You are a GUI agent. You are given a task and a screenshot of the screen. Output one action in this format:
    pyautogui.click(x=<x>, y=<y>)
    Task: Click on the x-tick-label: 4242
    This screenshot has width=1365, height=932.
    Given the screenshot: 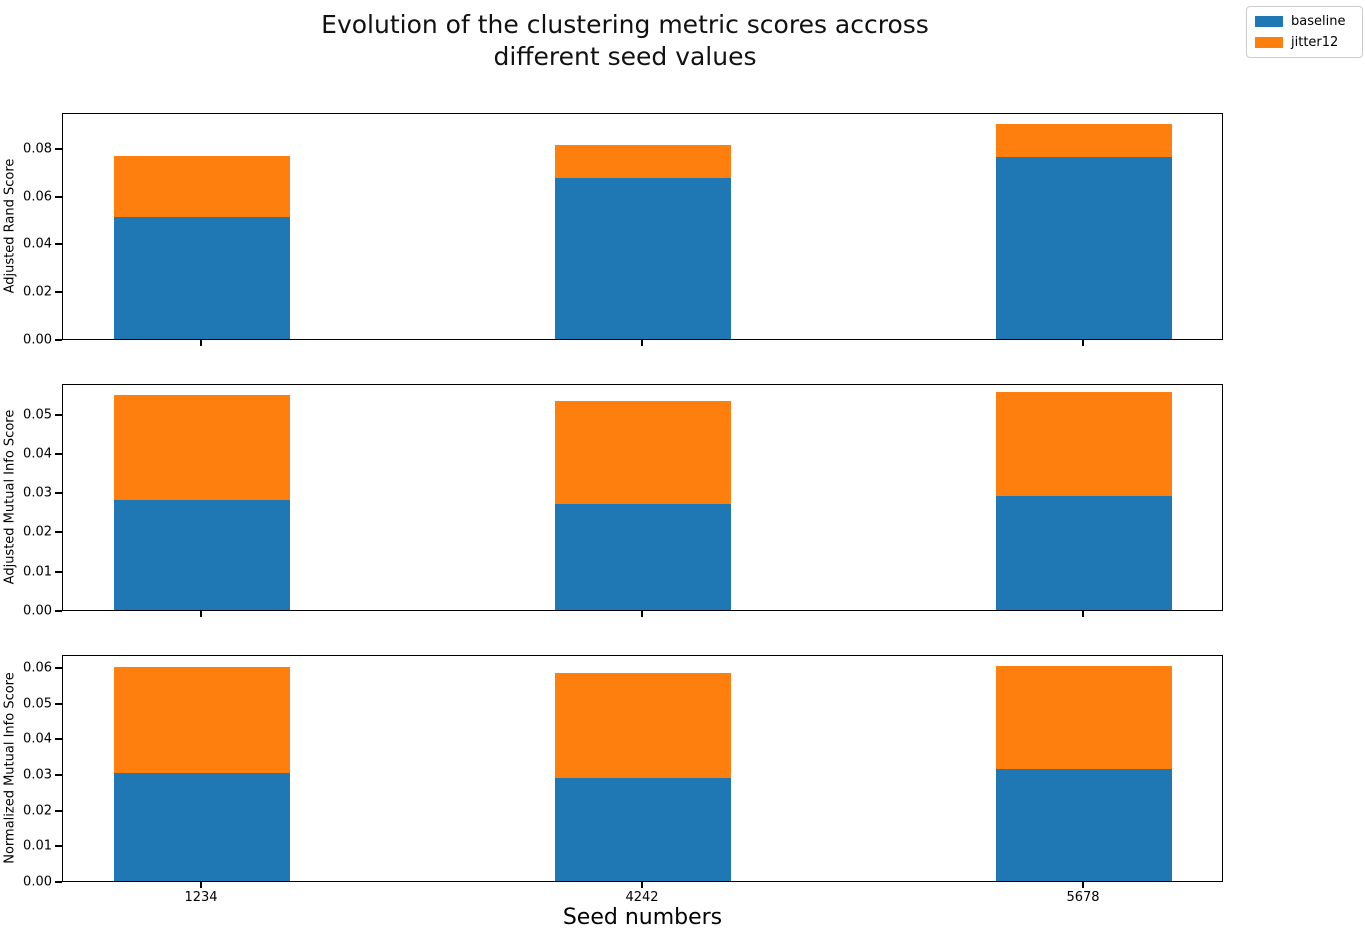 What is the action you would take?
    pyautogui.click(x=642, y=897)
    